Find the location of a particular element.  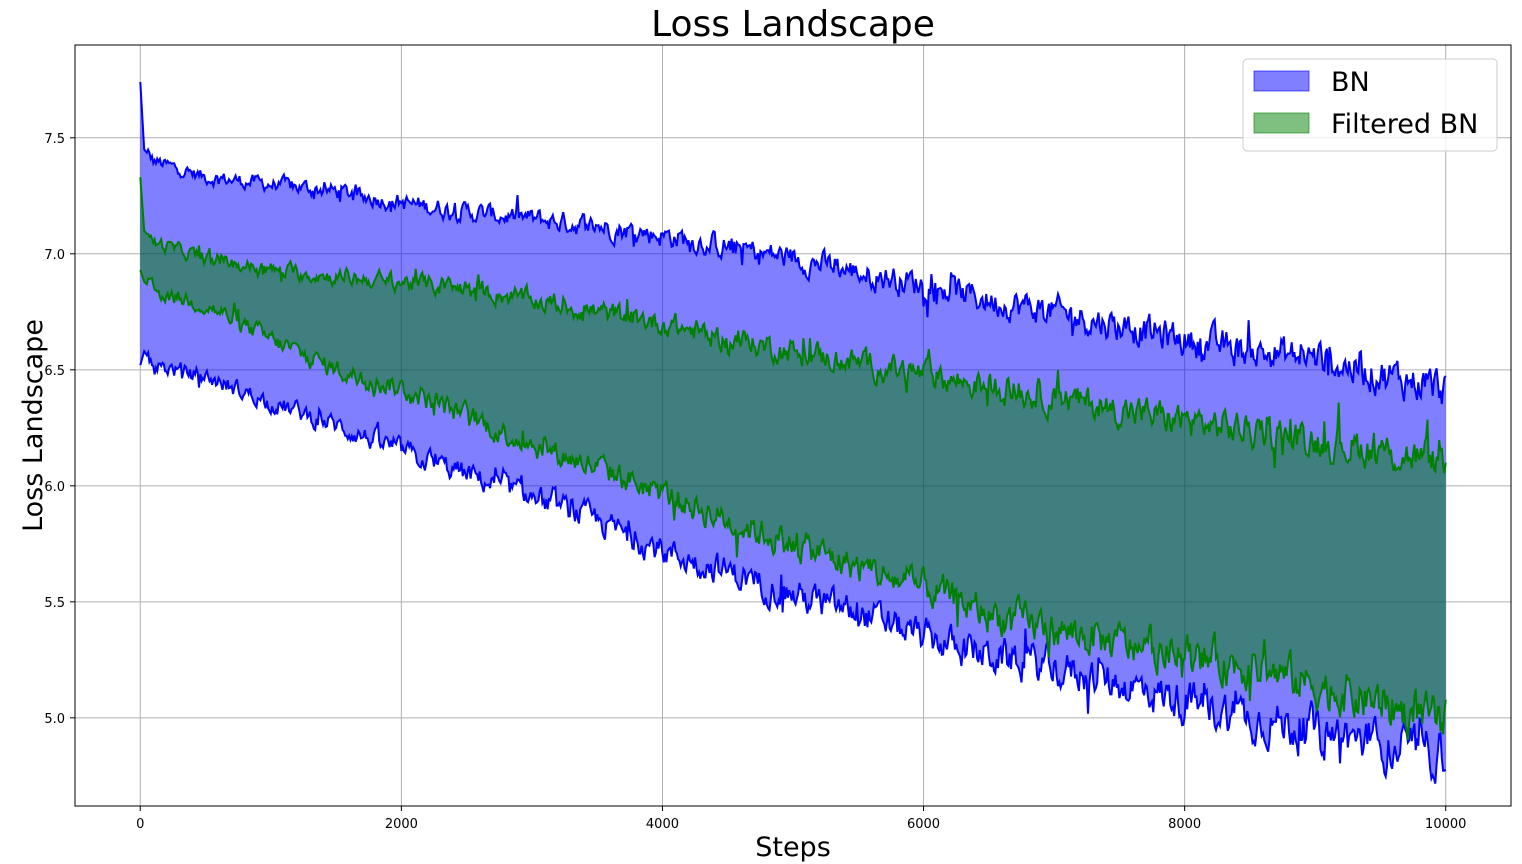

x-tick-label: 8000 is located at coordinates (1184, 824).